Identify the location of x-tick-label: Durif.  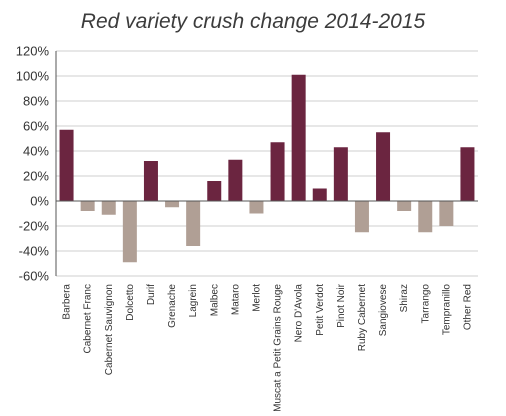
(151, 294).